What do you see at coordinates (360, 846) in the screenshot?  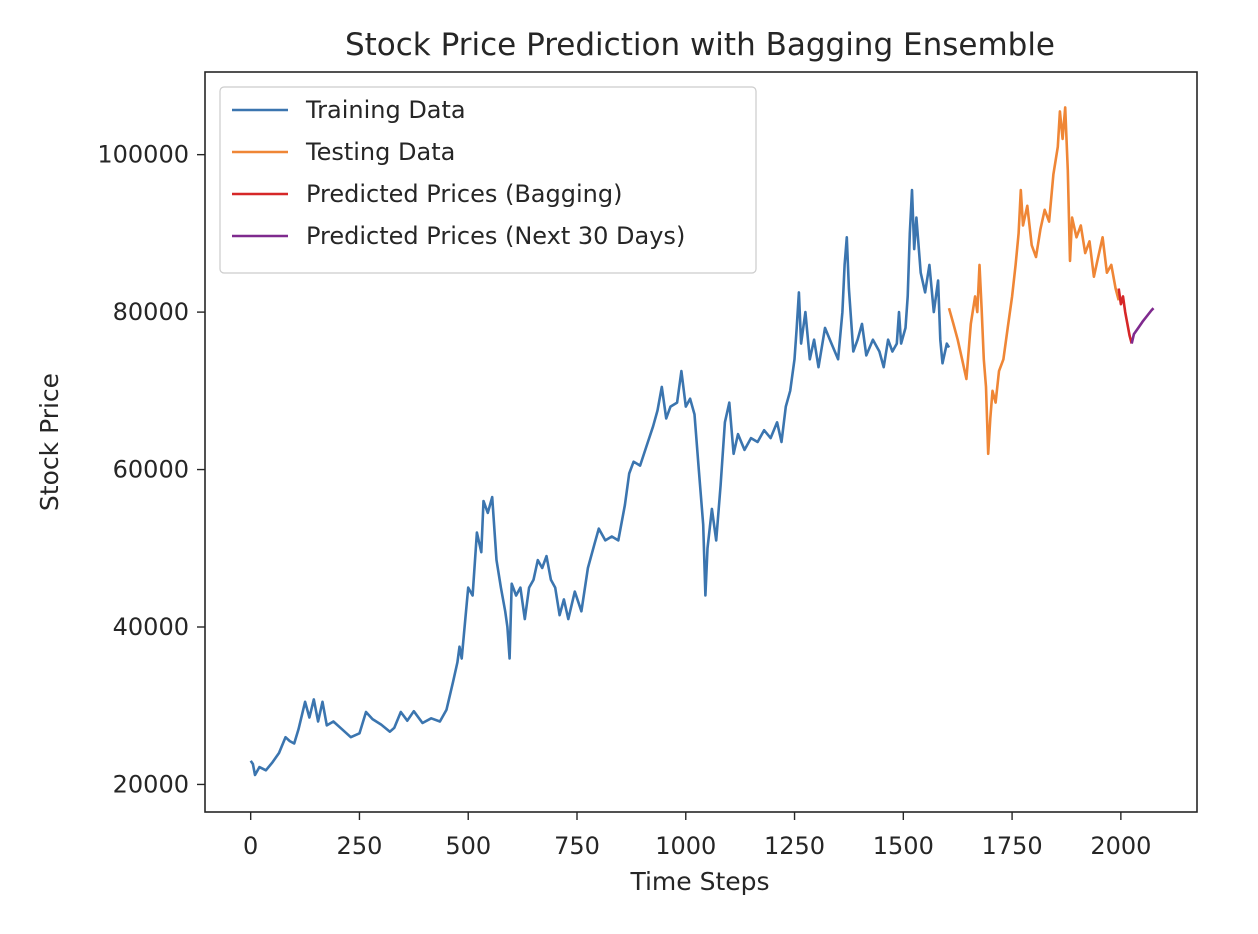 I see `x-tick-label: 250` at bounding box center [360, 846].